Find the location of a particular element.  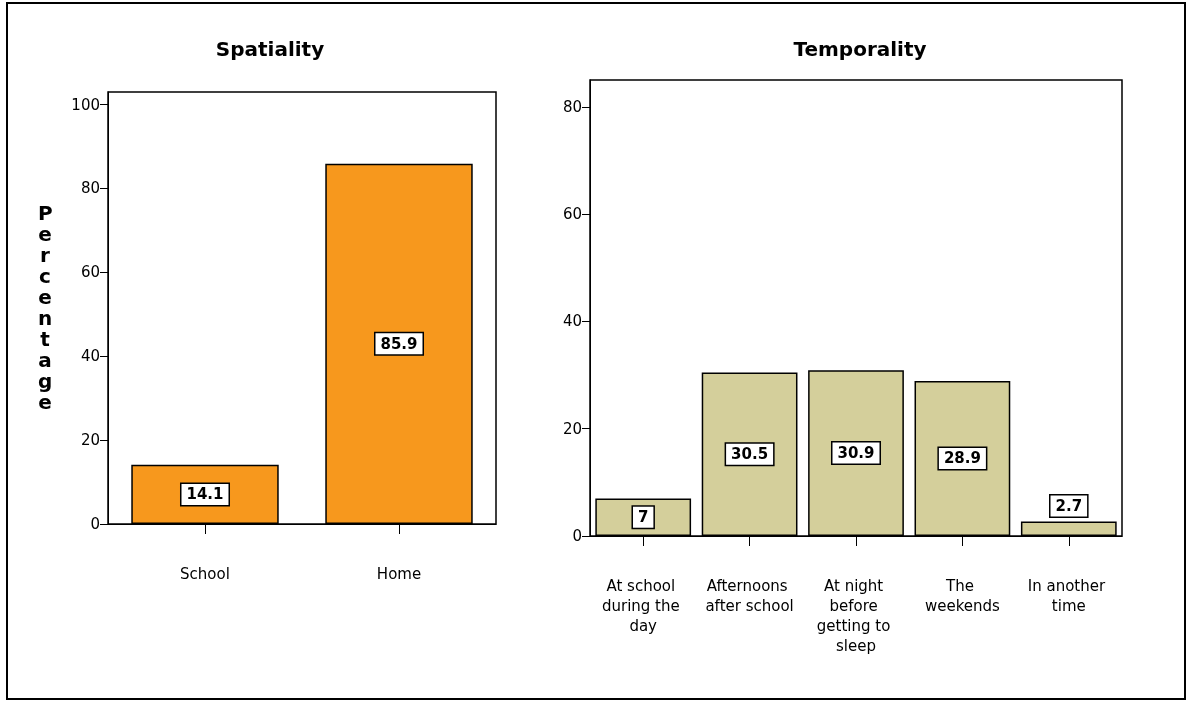

chart-title: Spatiality is located at coordinates (270, 49).